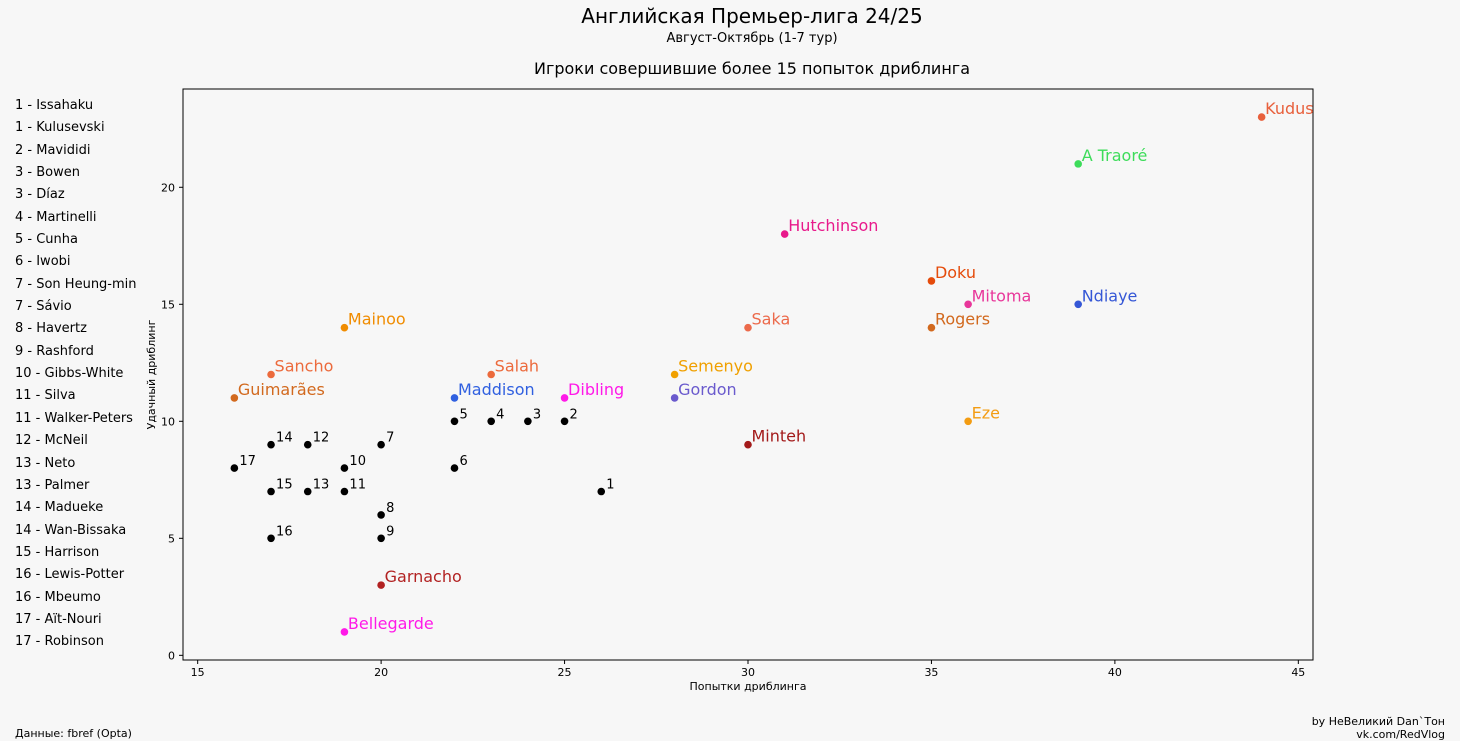  Describe the element at coordinates (931, 672) in the screenshot. I see `x-tick-label: 35` at that location.